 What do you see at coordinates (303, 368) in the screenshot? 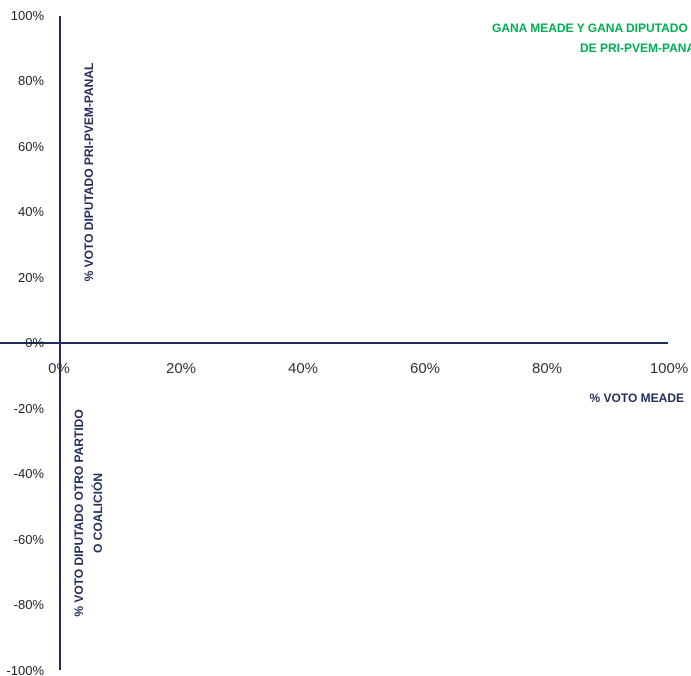
I see `x-tick-label: 40%` at bounding box center [303, 368].